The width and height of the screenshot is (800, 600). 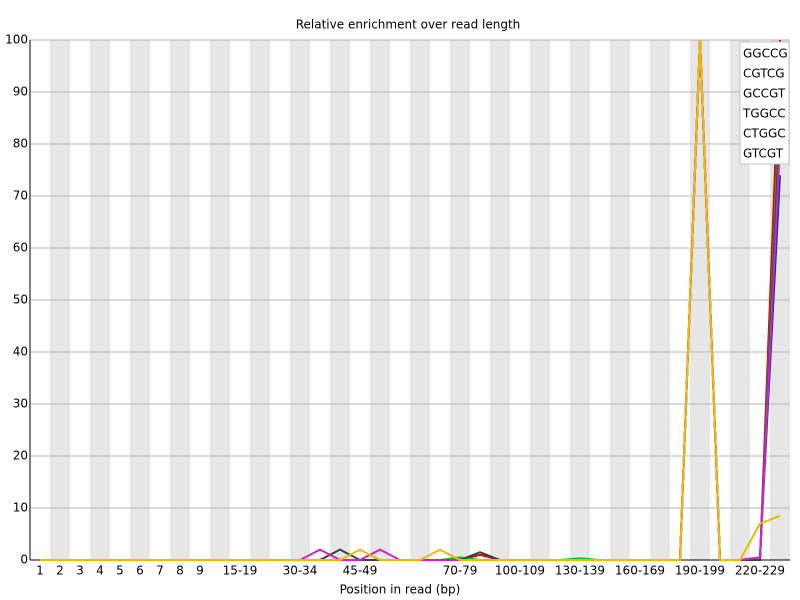 What do you see at coordinates (160, 571) in the screenshot?
I see `x-tick-label: 7` at bounding box center [160, 571].